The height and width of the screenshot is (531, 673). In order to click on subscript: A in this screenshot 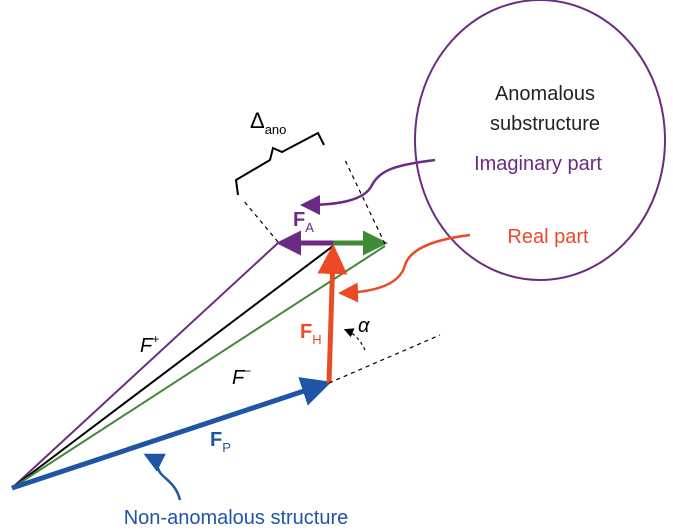, I will do `click(309, 227)`.